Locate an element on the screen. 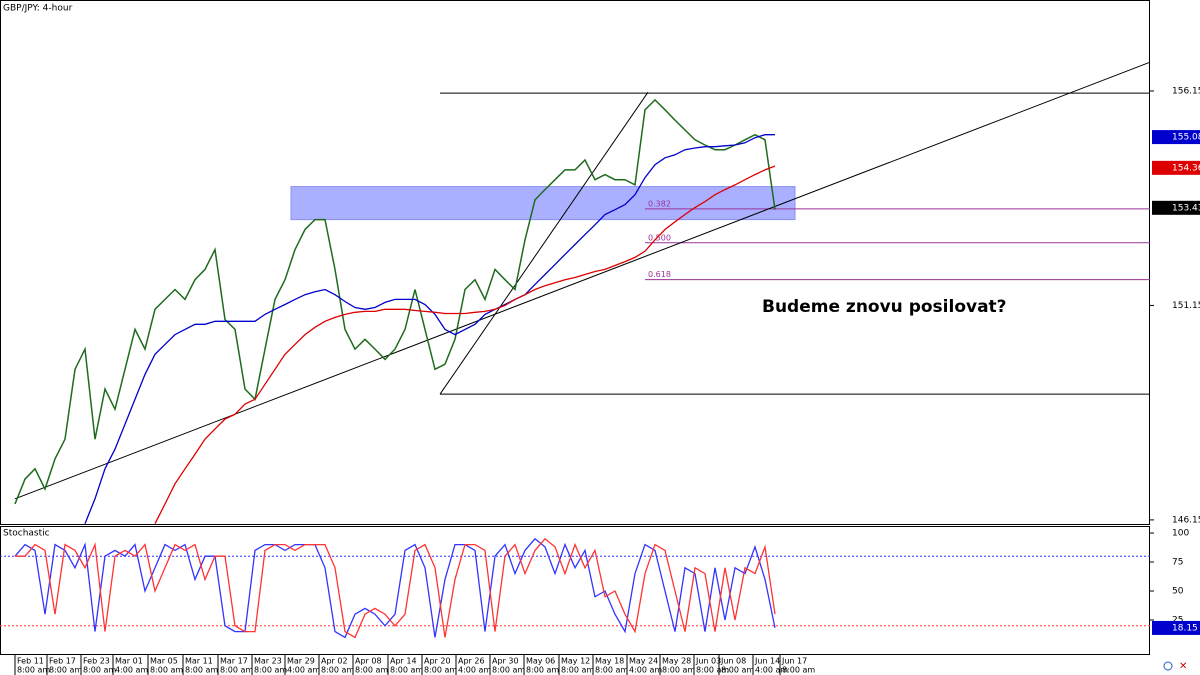 The width and height of the screenshot is (1200, 675). x-tick-label: Jun 17 is located at coordinates (794, 661).